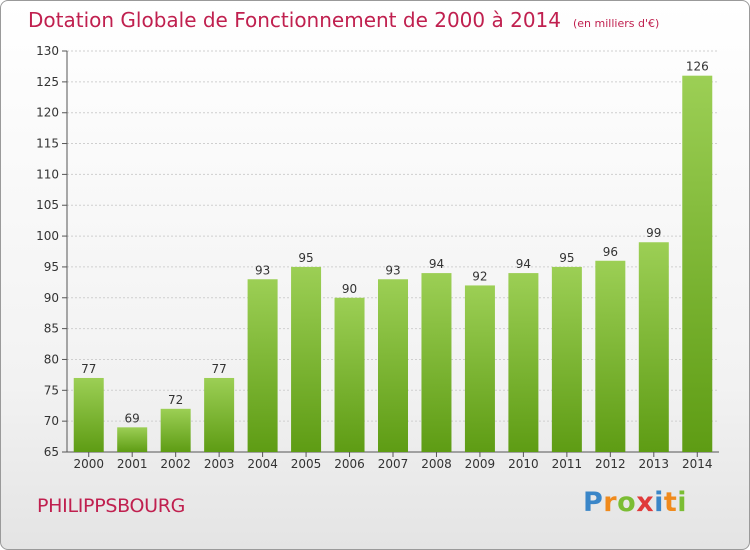 Image resolution: width=750 pixels, height=550 pixels. Describe the element at coordinates (47, 205) in the screenshot. I see `y-tick-label: 105` at that location.